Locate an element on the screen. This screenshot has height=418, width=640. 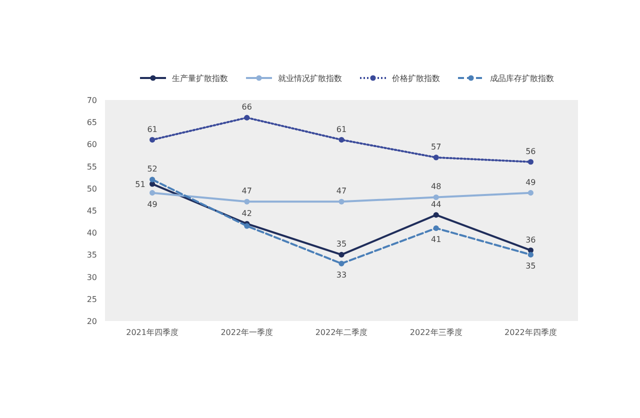
data-label: 48 is located at coordinates (436, 187).